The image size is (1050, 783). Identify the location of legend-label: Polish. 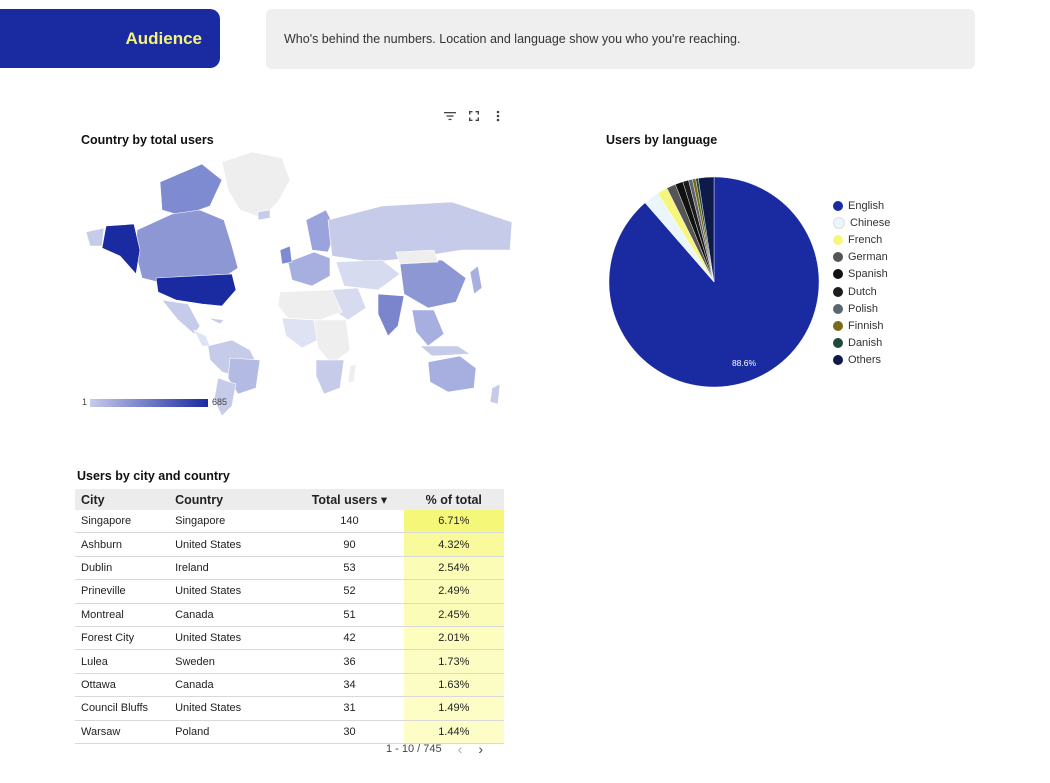
(863, 308).